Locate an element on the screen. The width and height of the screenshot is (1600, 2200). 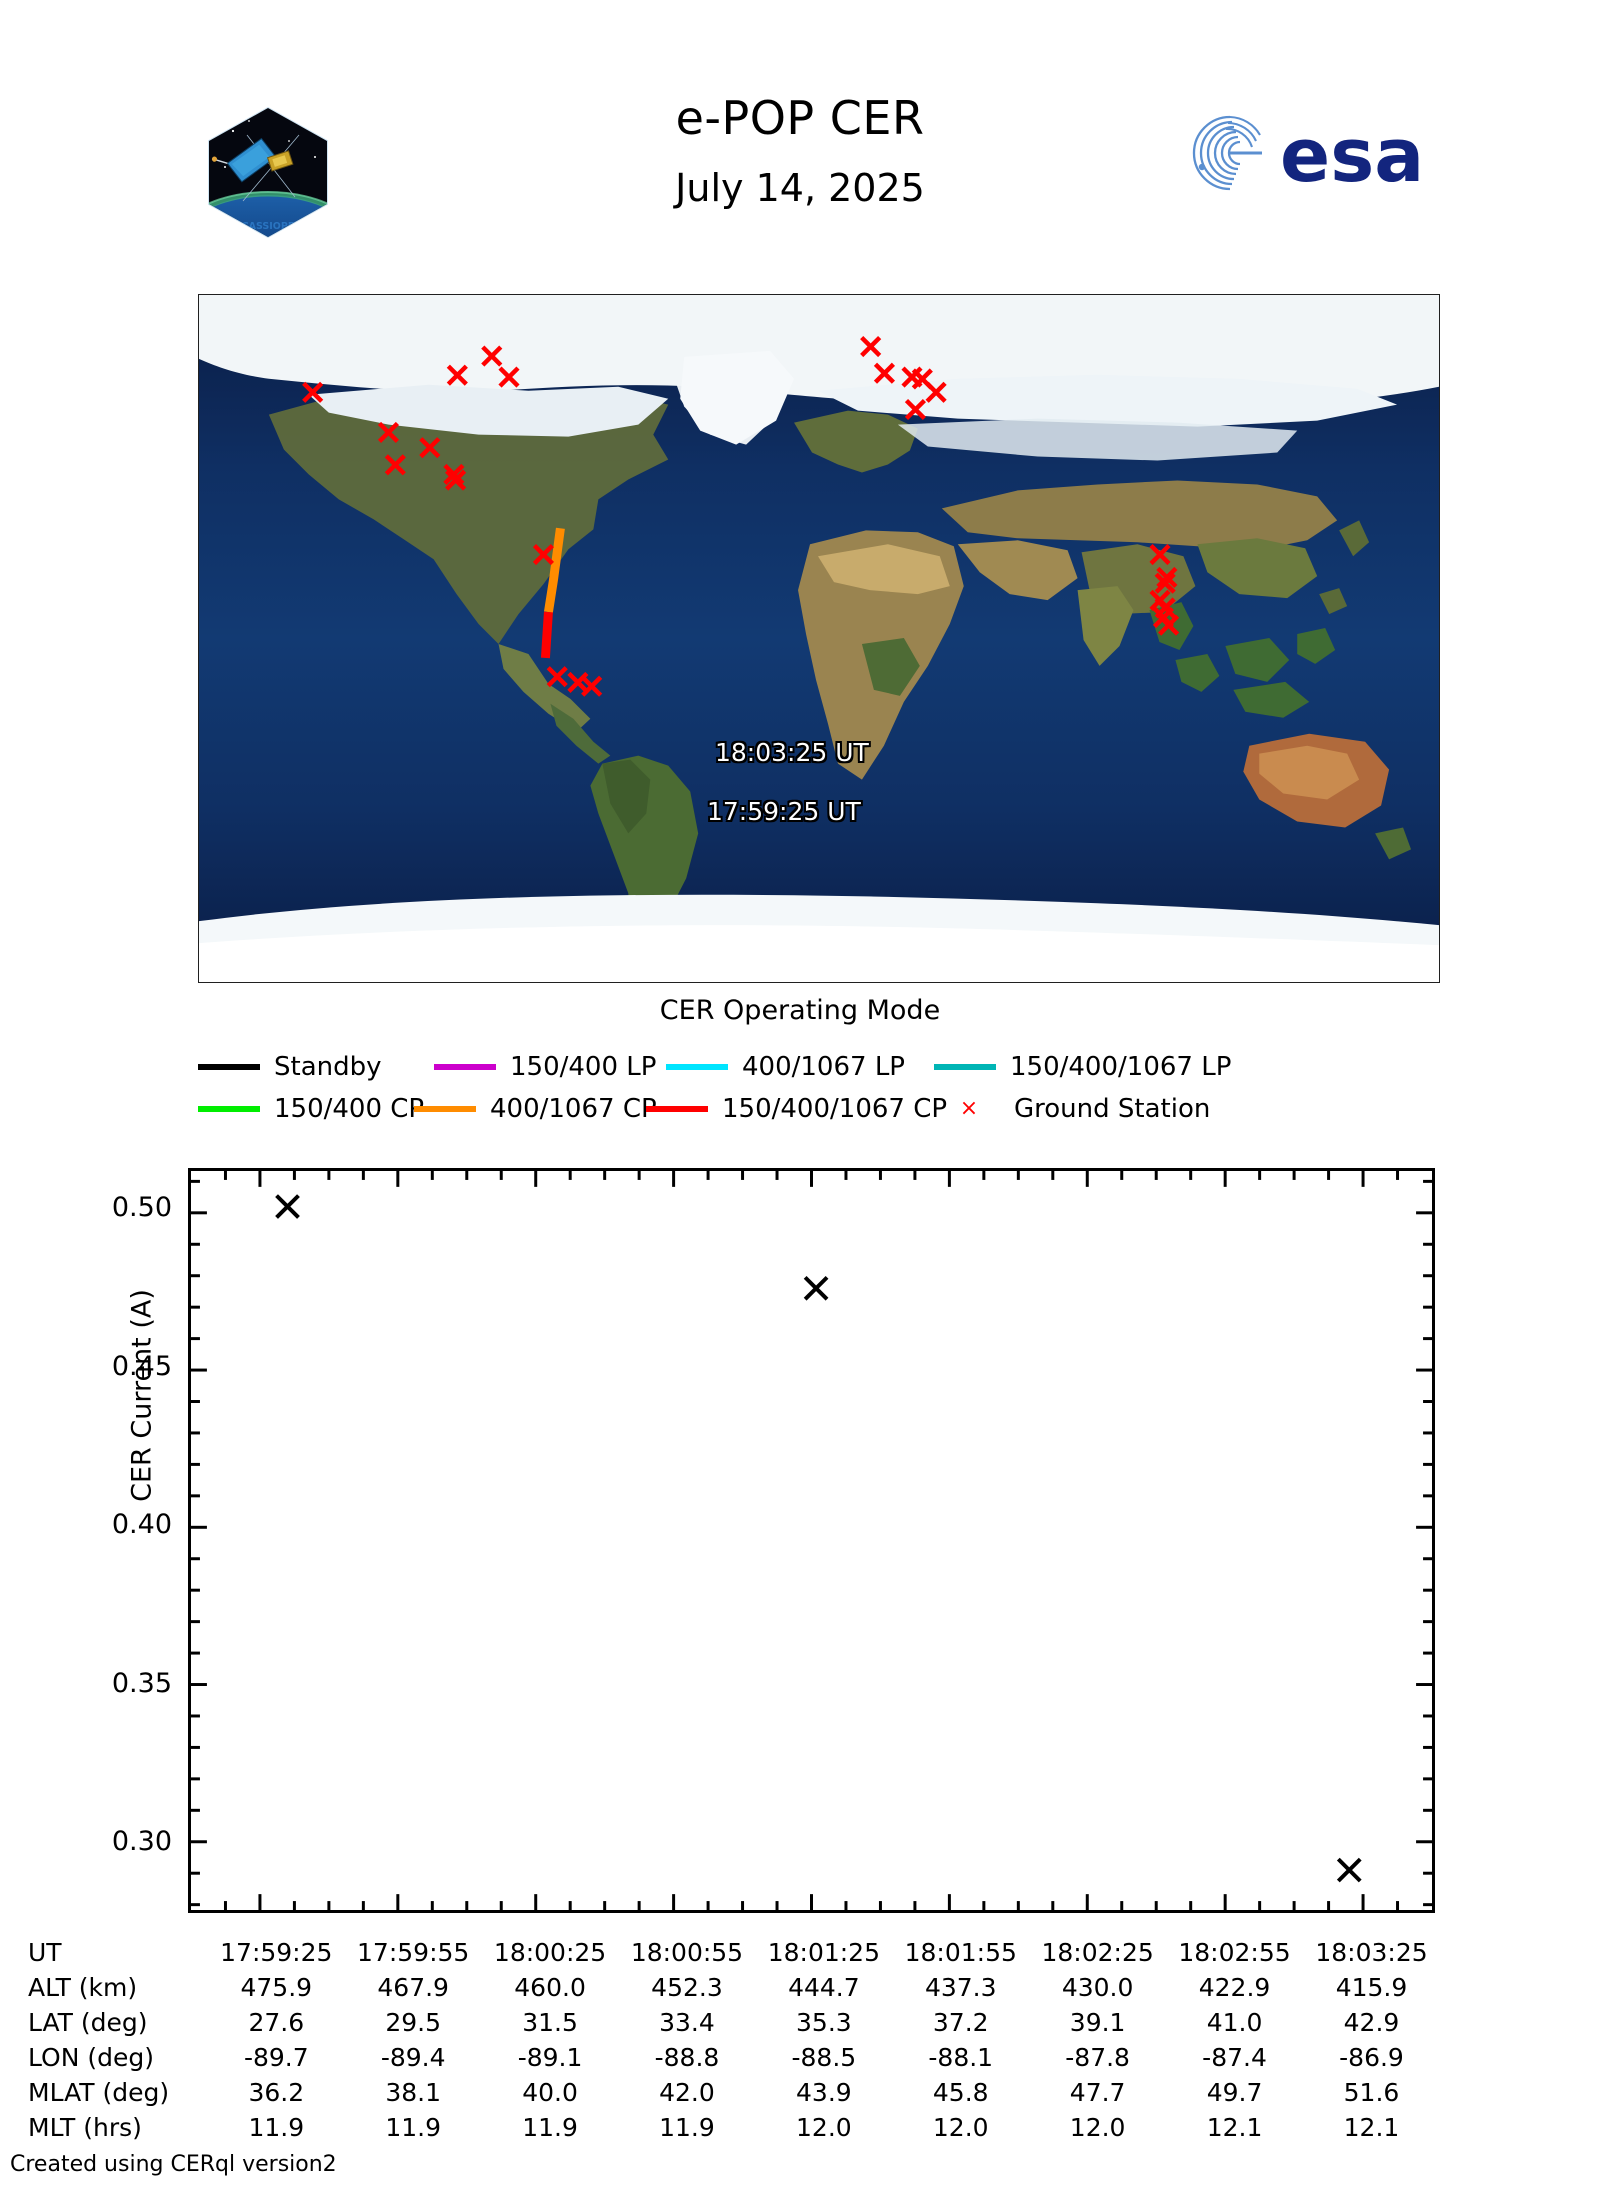
legend-entry-standby: Standby is located at coordinates (316, 1067).